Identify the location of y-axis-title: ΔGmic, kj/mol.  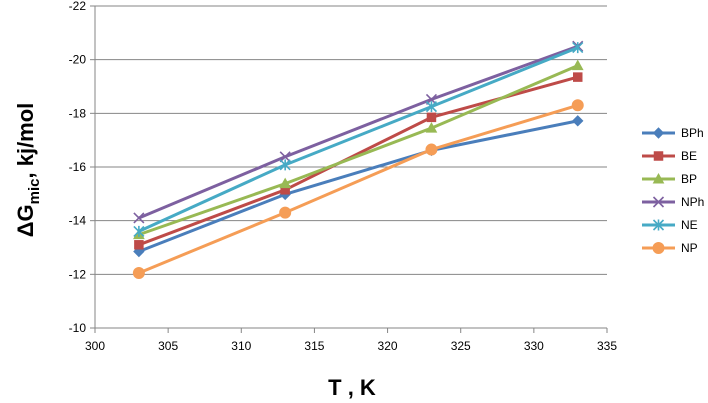
(28, 170).